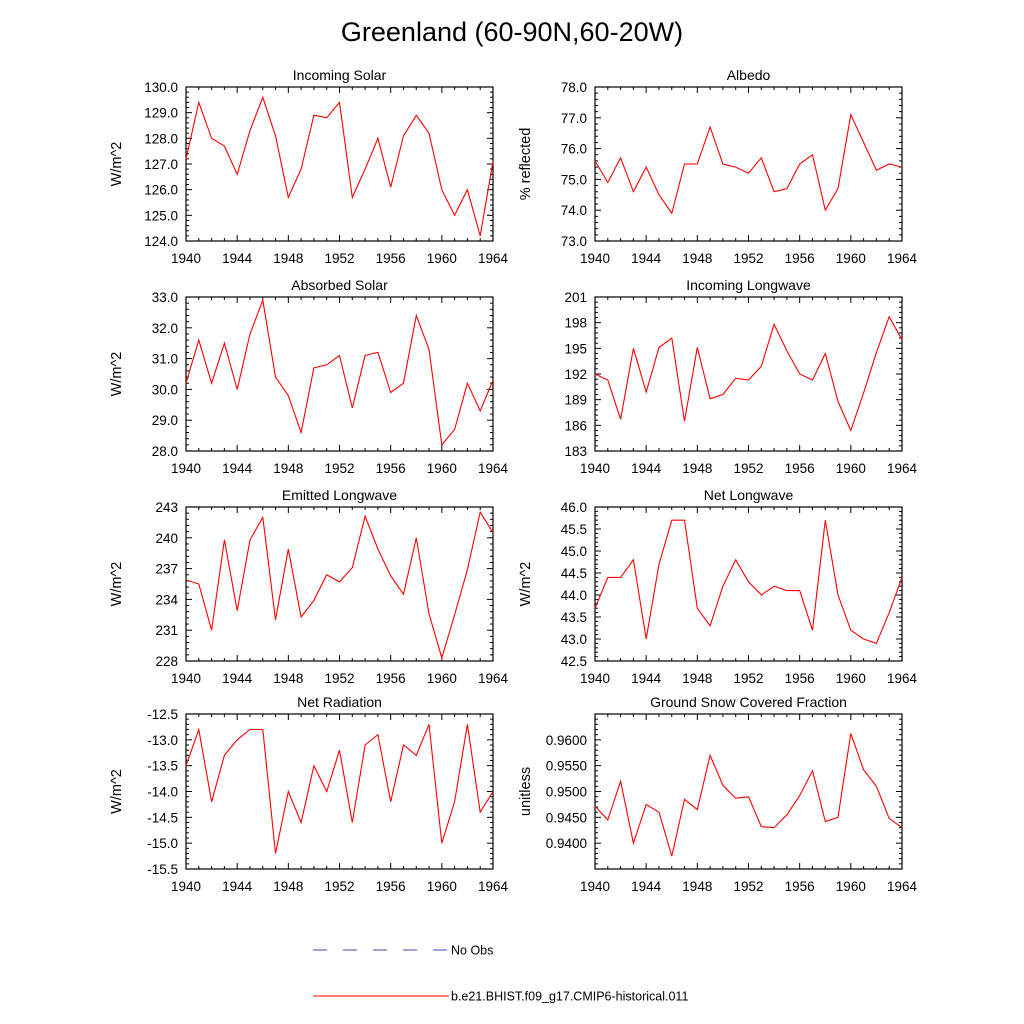 The height and width of the screenshot is (1024, 1024). I want to click on y-tick-label: -12.5, so click(162, 714).